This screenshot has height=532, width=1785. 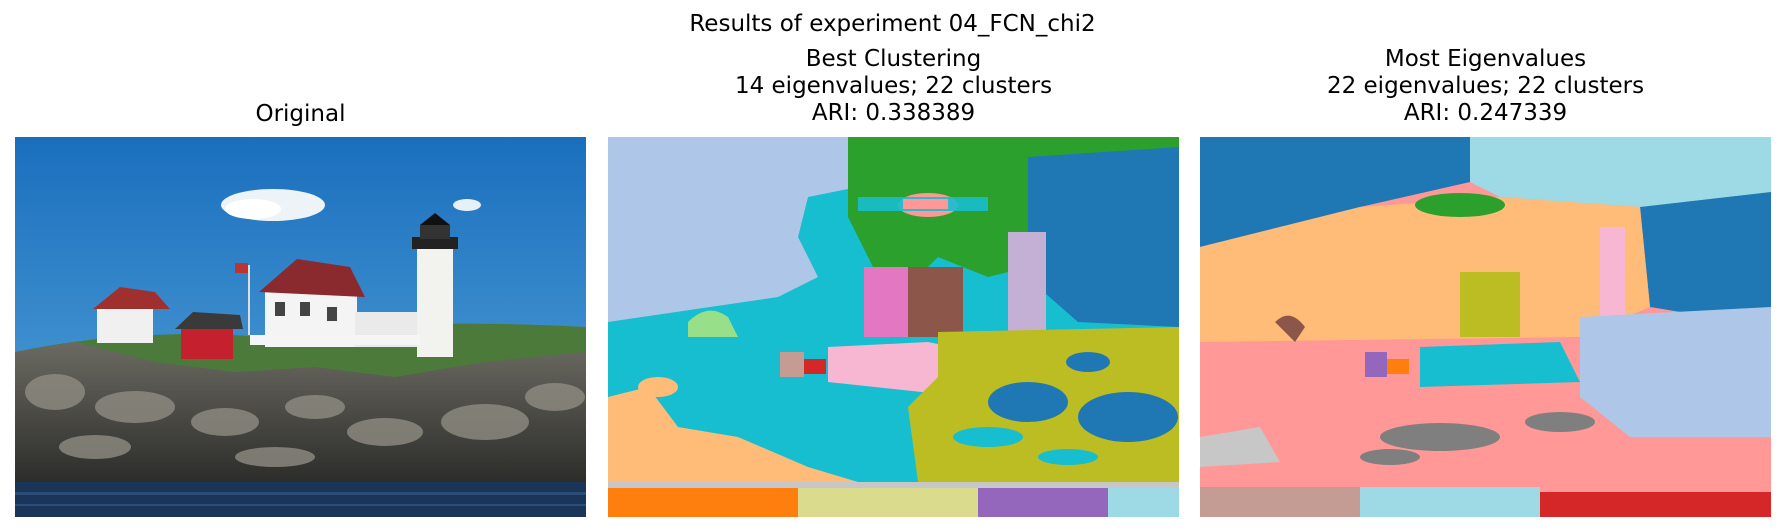 What do you see at coordinates (893, 113) in the screenshot?
I see `panel-best-clustering-title-line-3: ARI: 0.338389` at bounding box center [893, 113].